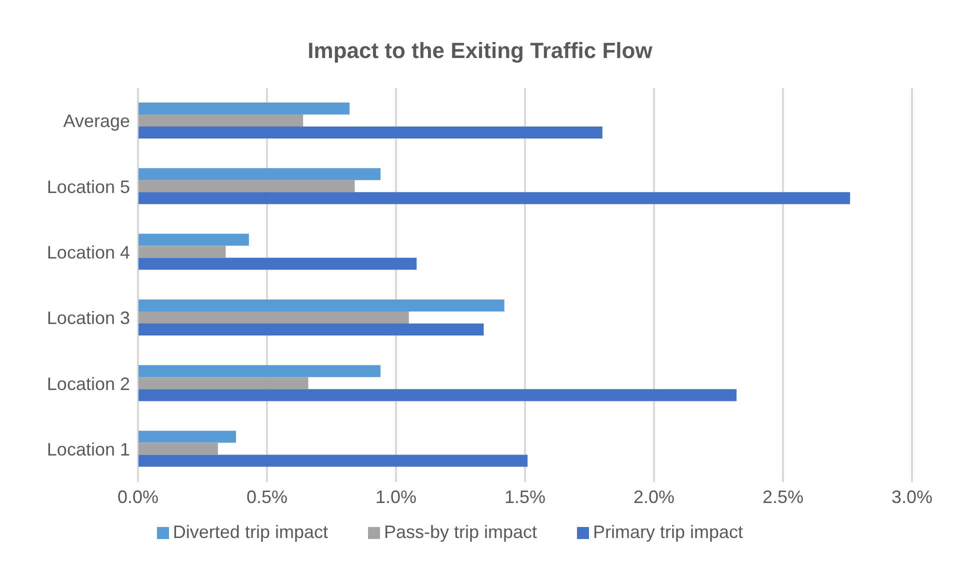 The width and height of the screenshot is (960, 561). Describe the element at coordinates (525, 496) in the screenshot. I see `x-tick-label: 1.5%` at that location.